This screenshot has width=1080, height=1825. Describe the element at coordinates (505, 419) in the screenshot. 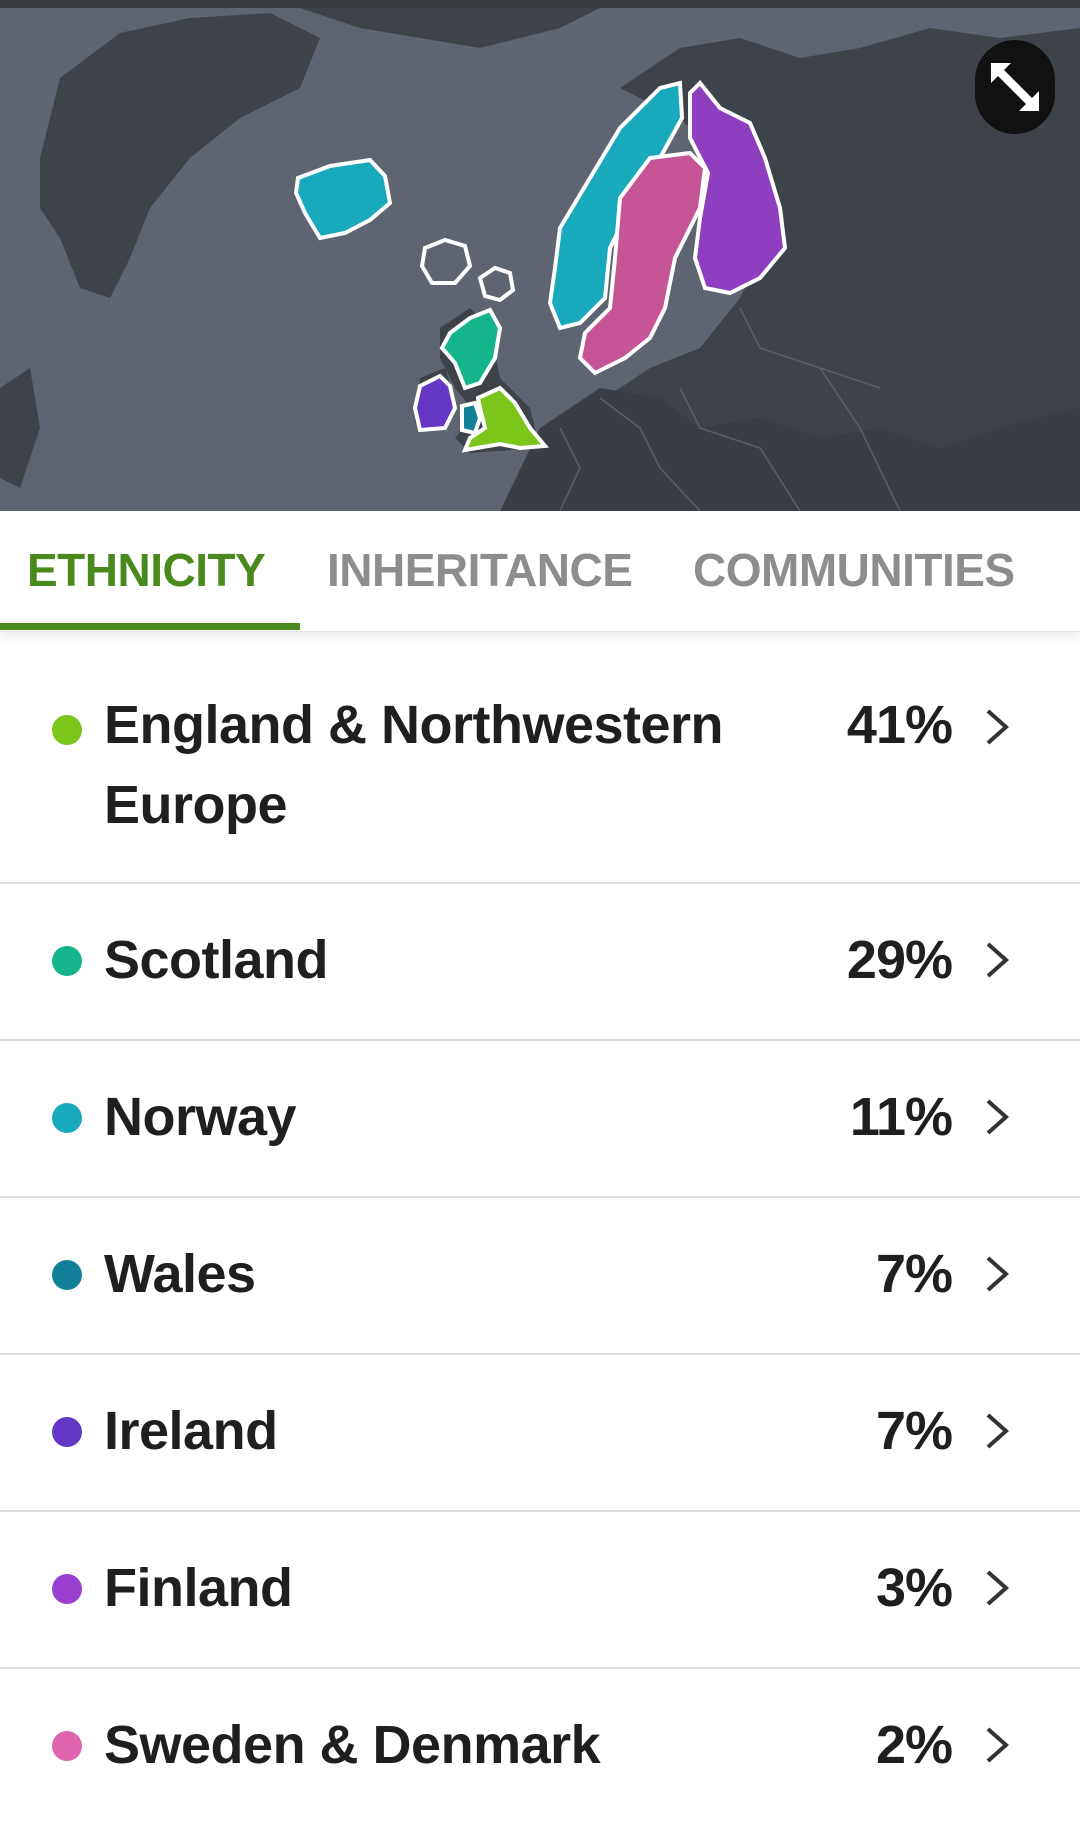

I see `england-region` at that location.